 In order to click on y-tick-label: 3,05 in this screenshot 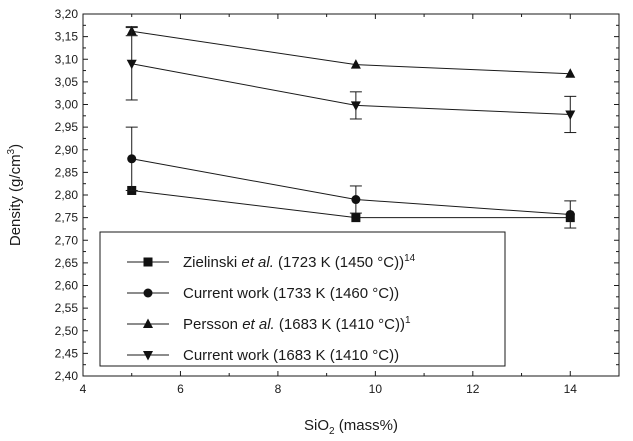, I will do `click(67, 82)`.